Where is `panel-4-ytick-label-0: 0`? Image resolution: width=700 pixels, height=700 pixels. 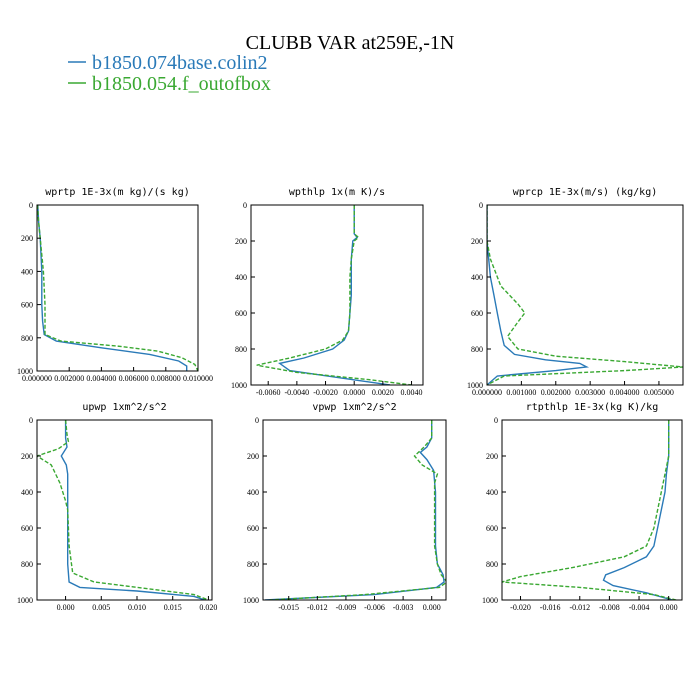
panel-4-ytick-label-0: 0 is located at coordinates (257, 420).